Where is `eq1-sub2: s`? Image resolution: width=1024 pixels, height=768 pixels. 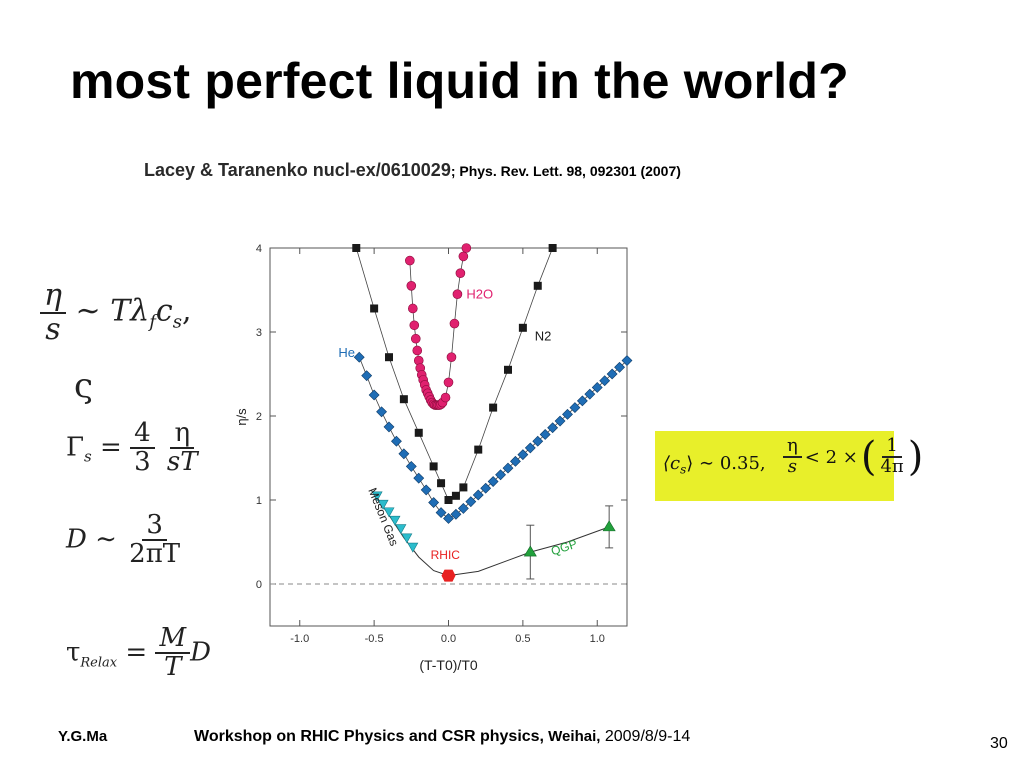
eq1-sub2: s is located at coordinates (177, 322).